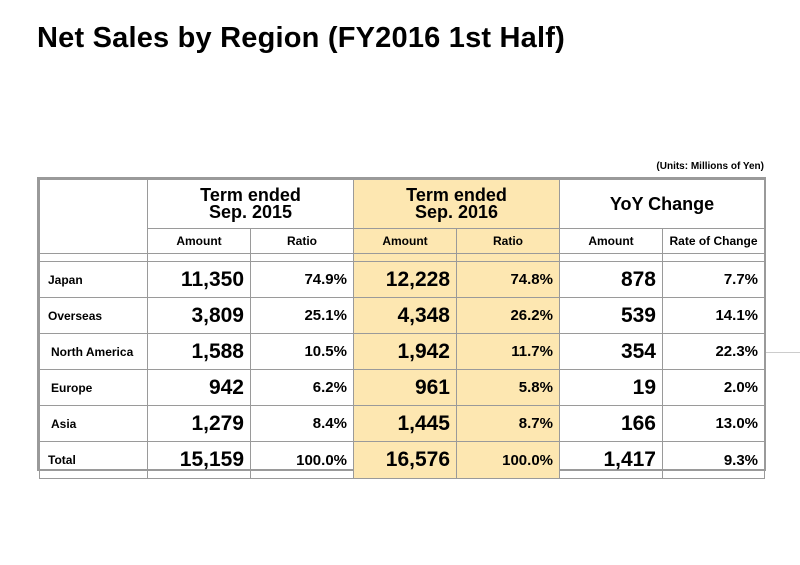 This screenshot has width=800, height=565. I want to click on yoy-rate-cell: 2.0%, so click(713, 387).